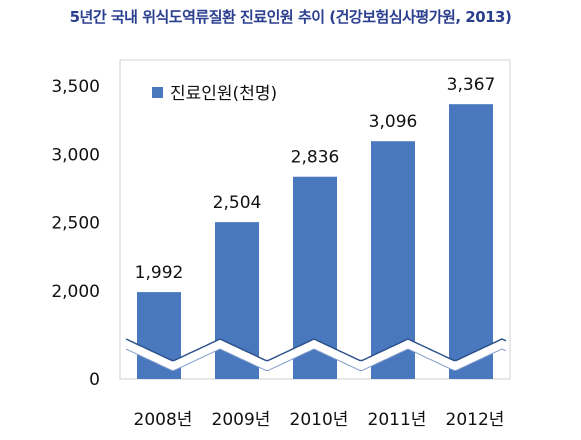 Image resolution: width=581 pixels, height=440 pixels. I want to click on x-tick-label: 2012년, so click(475, 420).